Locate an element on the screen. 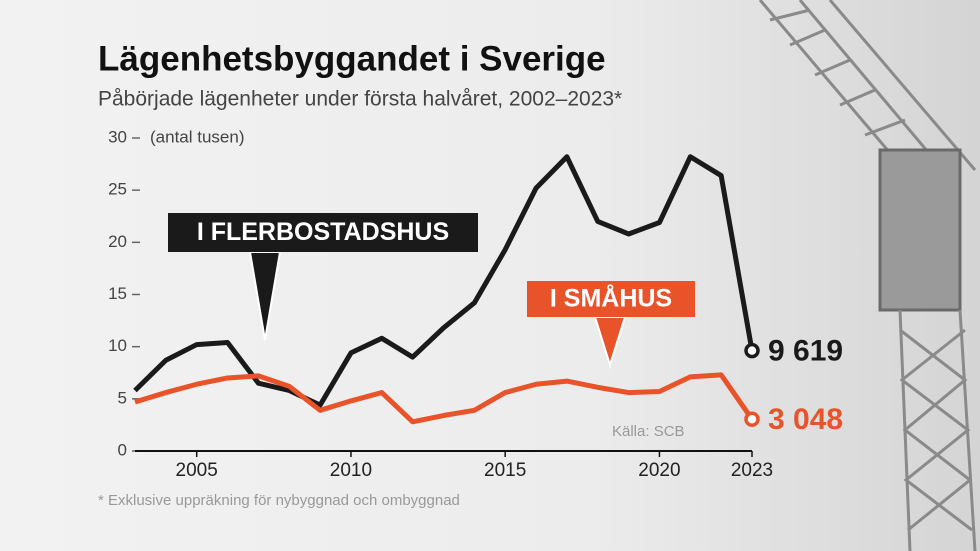 The image size is (980, 551). series-line is located at coordinates (444, 398).